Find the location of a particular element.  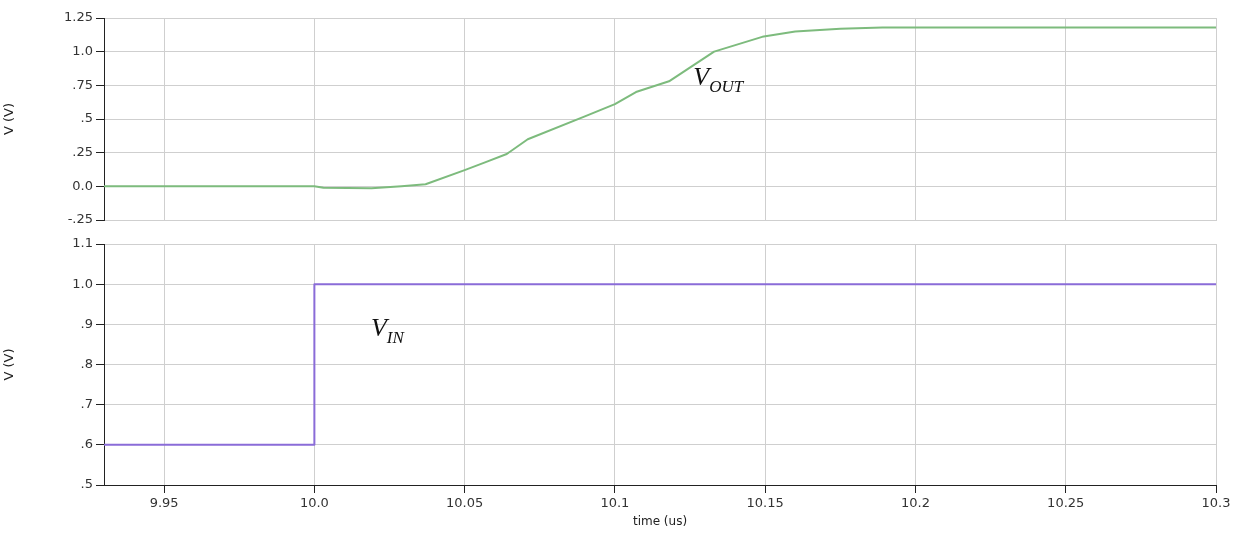

y-tick-label: .9 is located at coordinates (86, 323).